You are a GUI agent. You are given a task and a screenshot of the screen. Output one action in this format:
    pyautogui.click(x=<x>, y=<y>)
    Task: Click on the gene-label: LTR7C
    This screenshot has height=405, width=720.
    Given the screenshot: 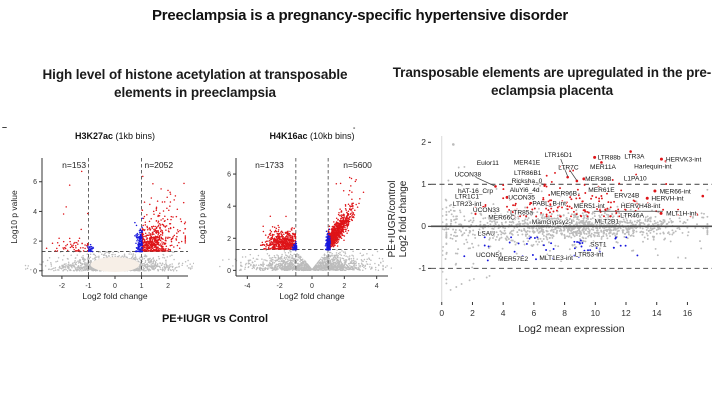 What is the action you would take?
    pyautogui.click(x=568, y=168)
    